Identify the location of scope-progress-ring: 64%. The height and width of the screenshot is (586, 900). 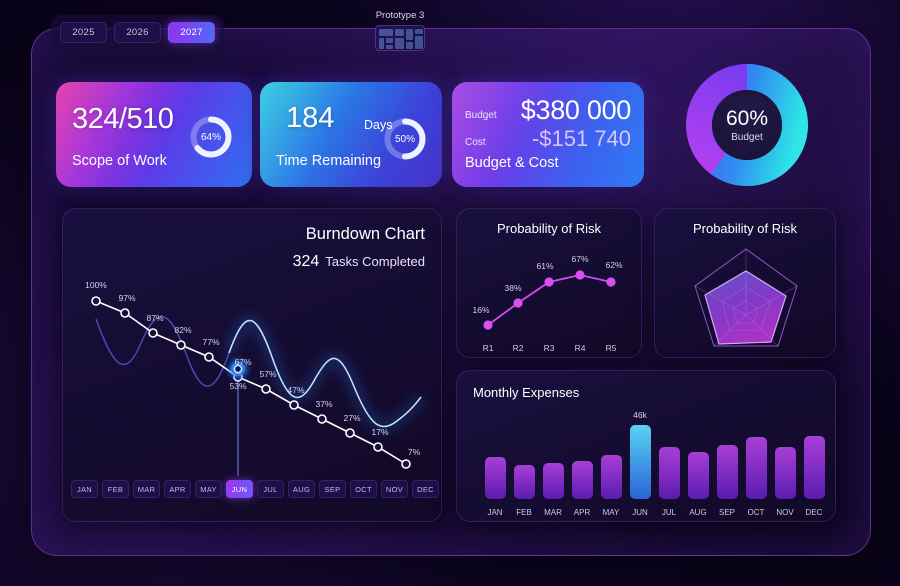
(211, 137).